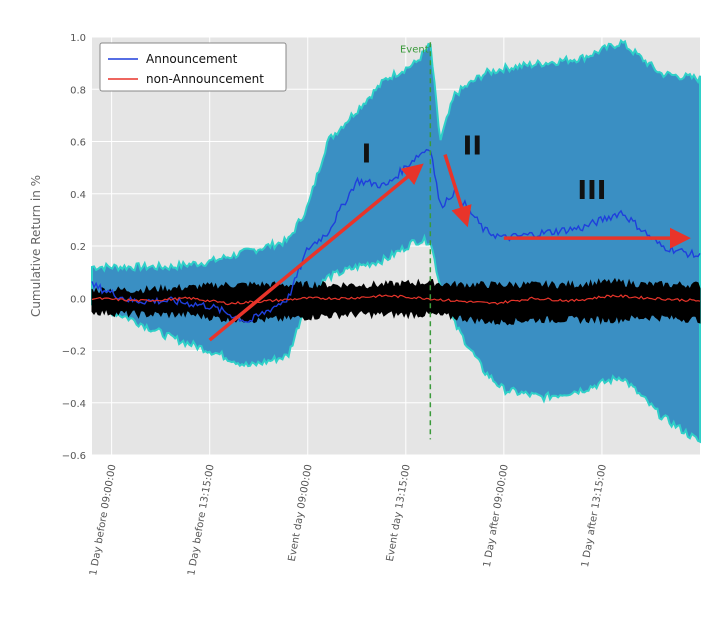 The image size is (728, 628). What do you see at coordinates (74, 352) in the screenshot?
I see `y-tick-label: −0.2` at bounding box center [74, 352].